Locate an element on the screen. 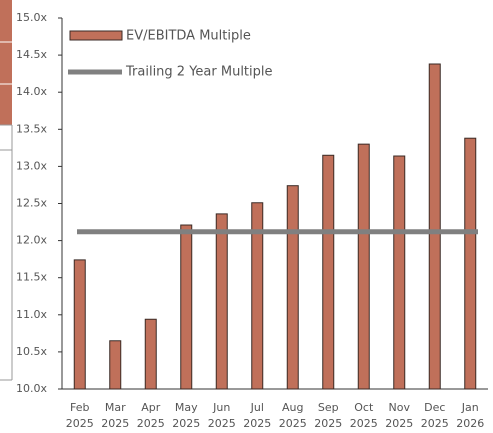 This screenshot has height=433, width=493. x-tick-label: Oct 2025 is located at coordinates (363, 415).